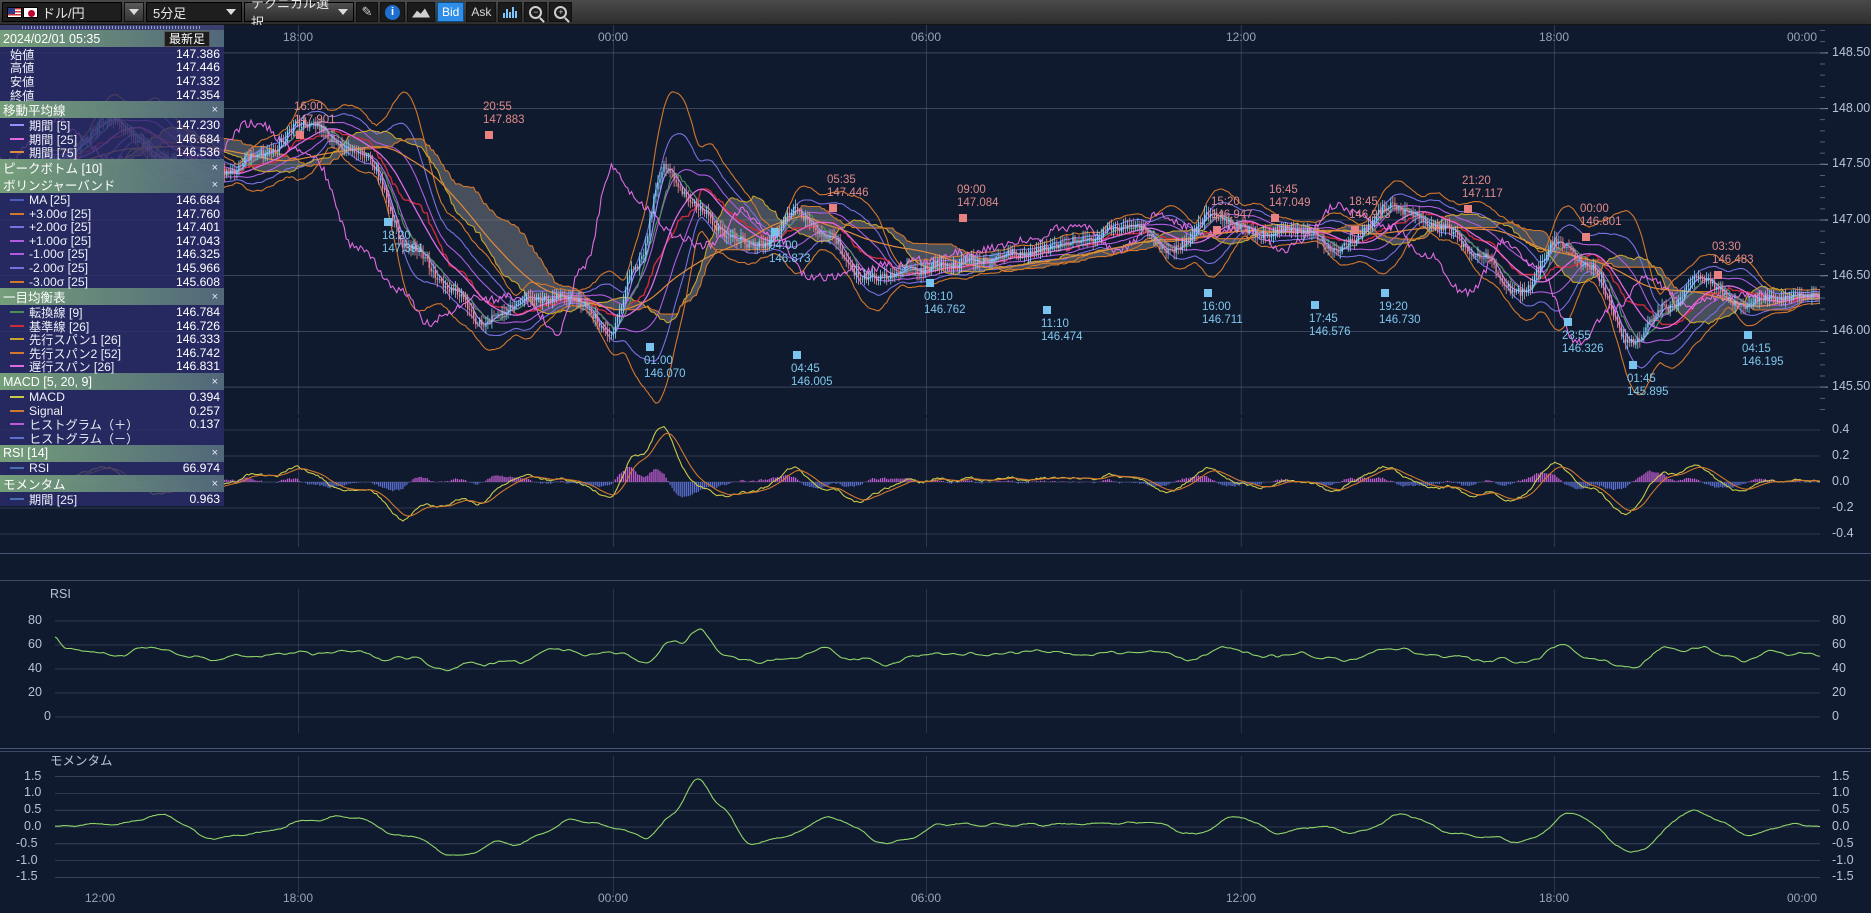 This screenshot has width=1871, height=913. Describe the element at coordinates (613, 898) in the screenshot. I see `time-tick-bottom: 00:00` at that location.